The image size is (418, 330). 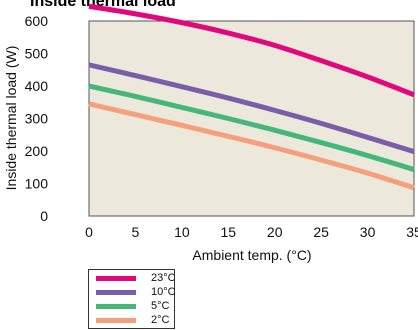 What do you see at coordinates (37, 86) in the screenshot?
I see `y-tick-label: 400` at bounding box center [37, 86].